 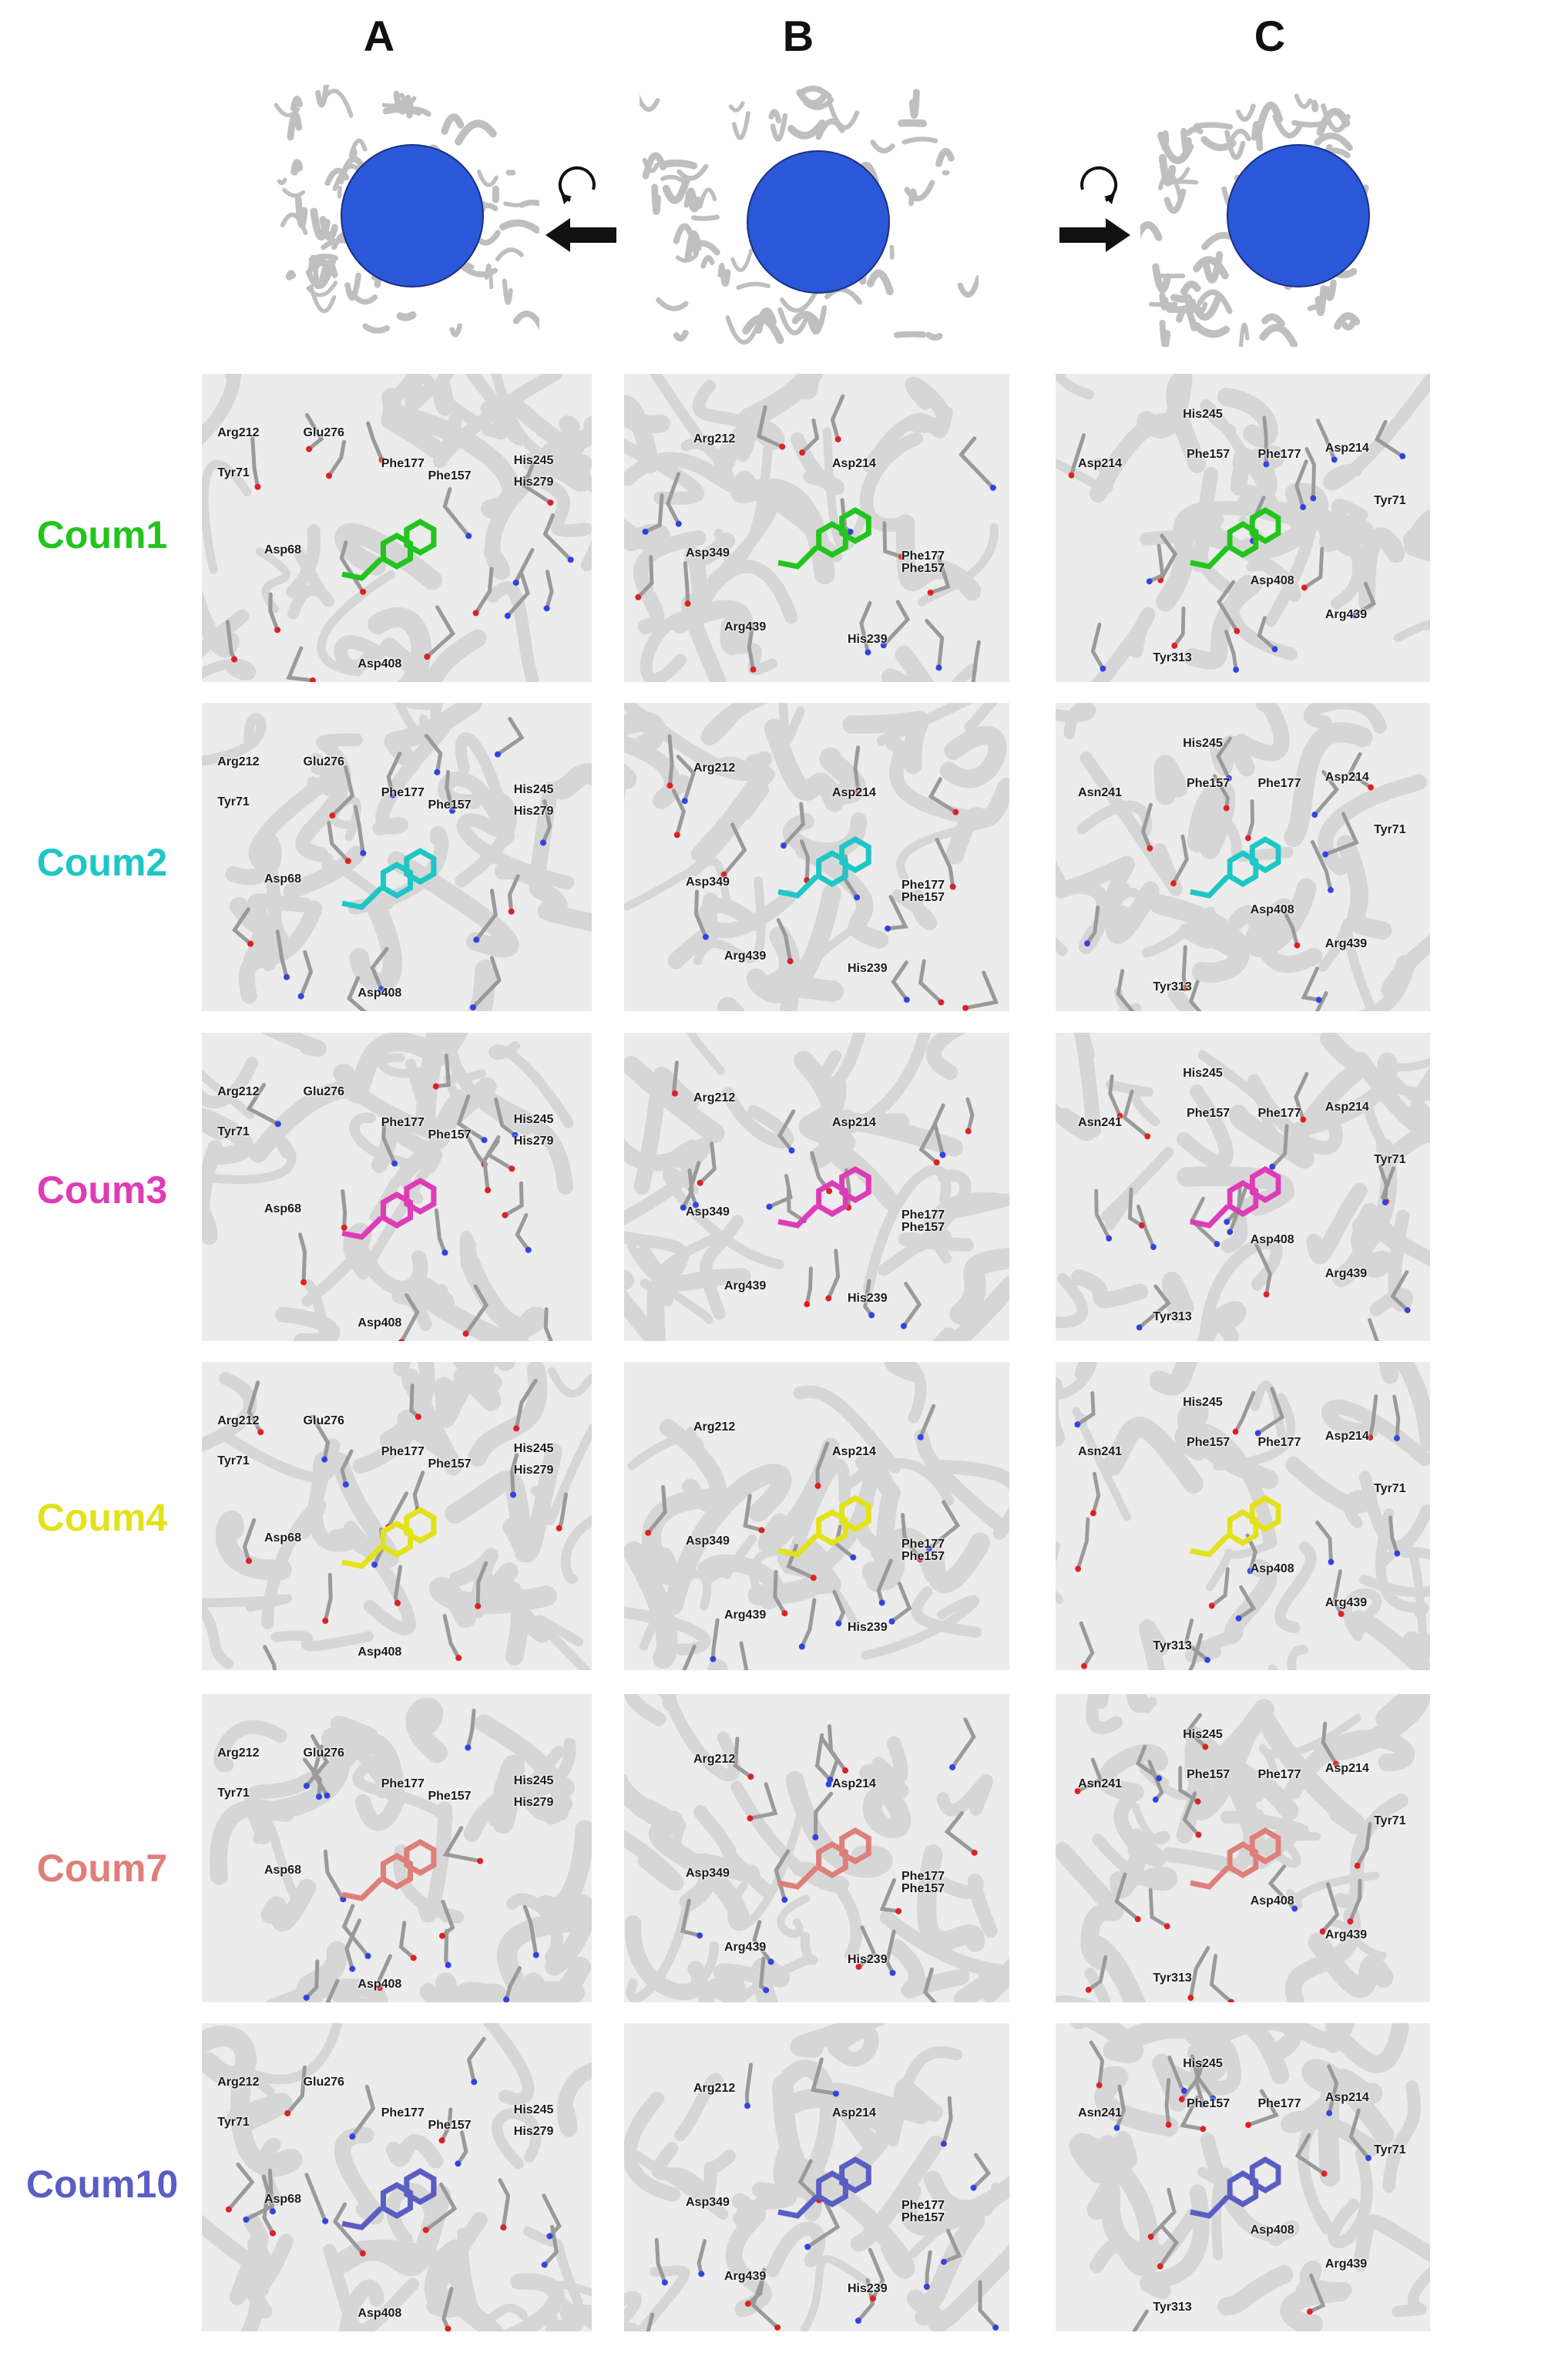 I want to click on row-label-coum3: Coum3, so click(x=102, y=1190).